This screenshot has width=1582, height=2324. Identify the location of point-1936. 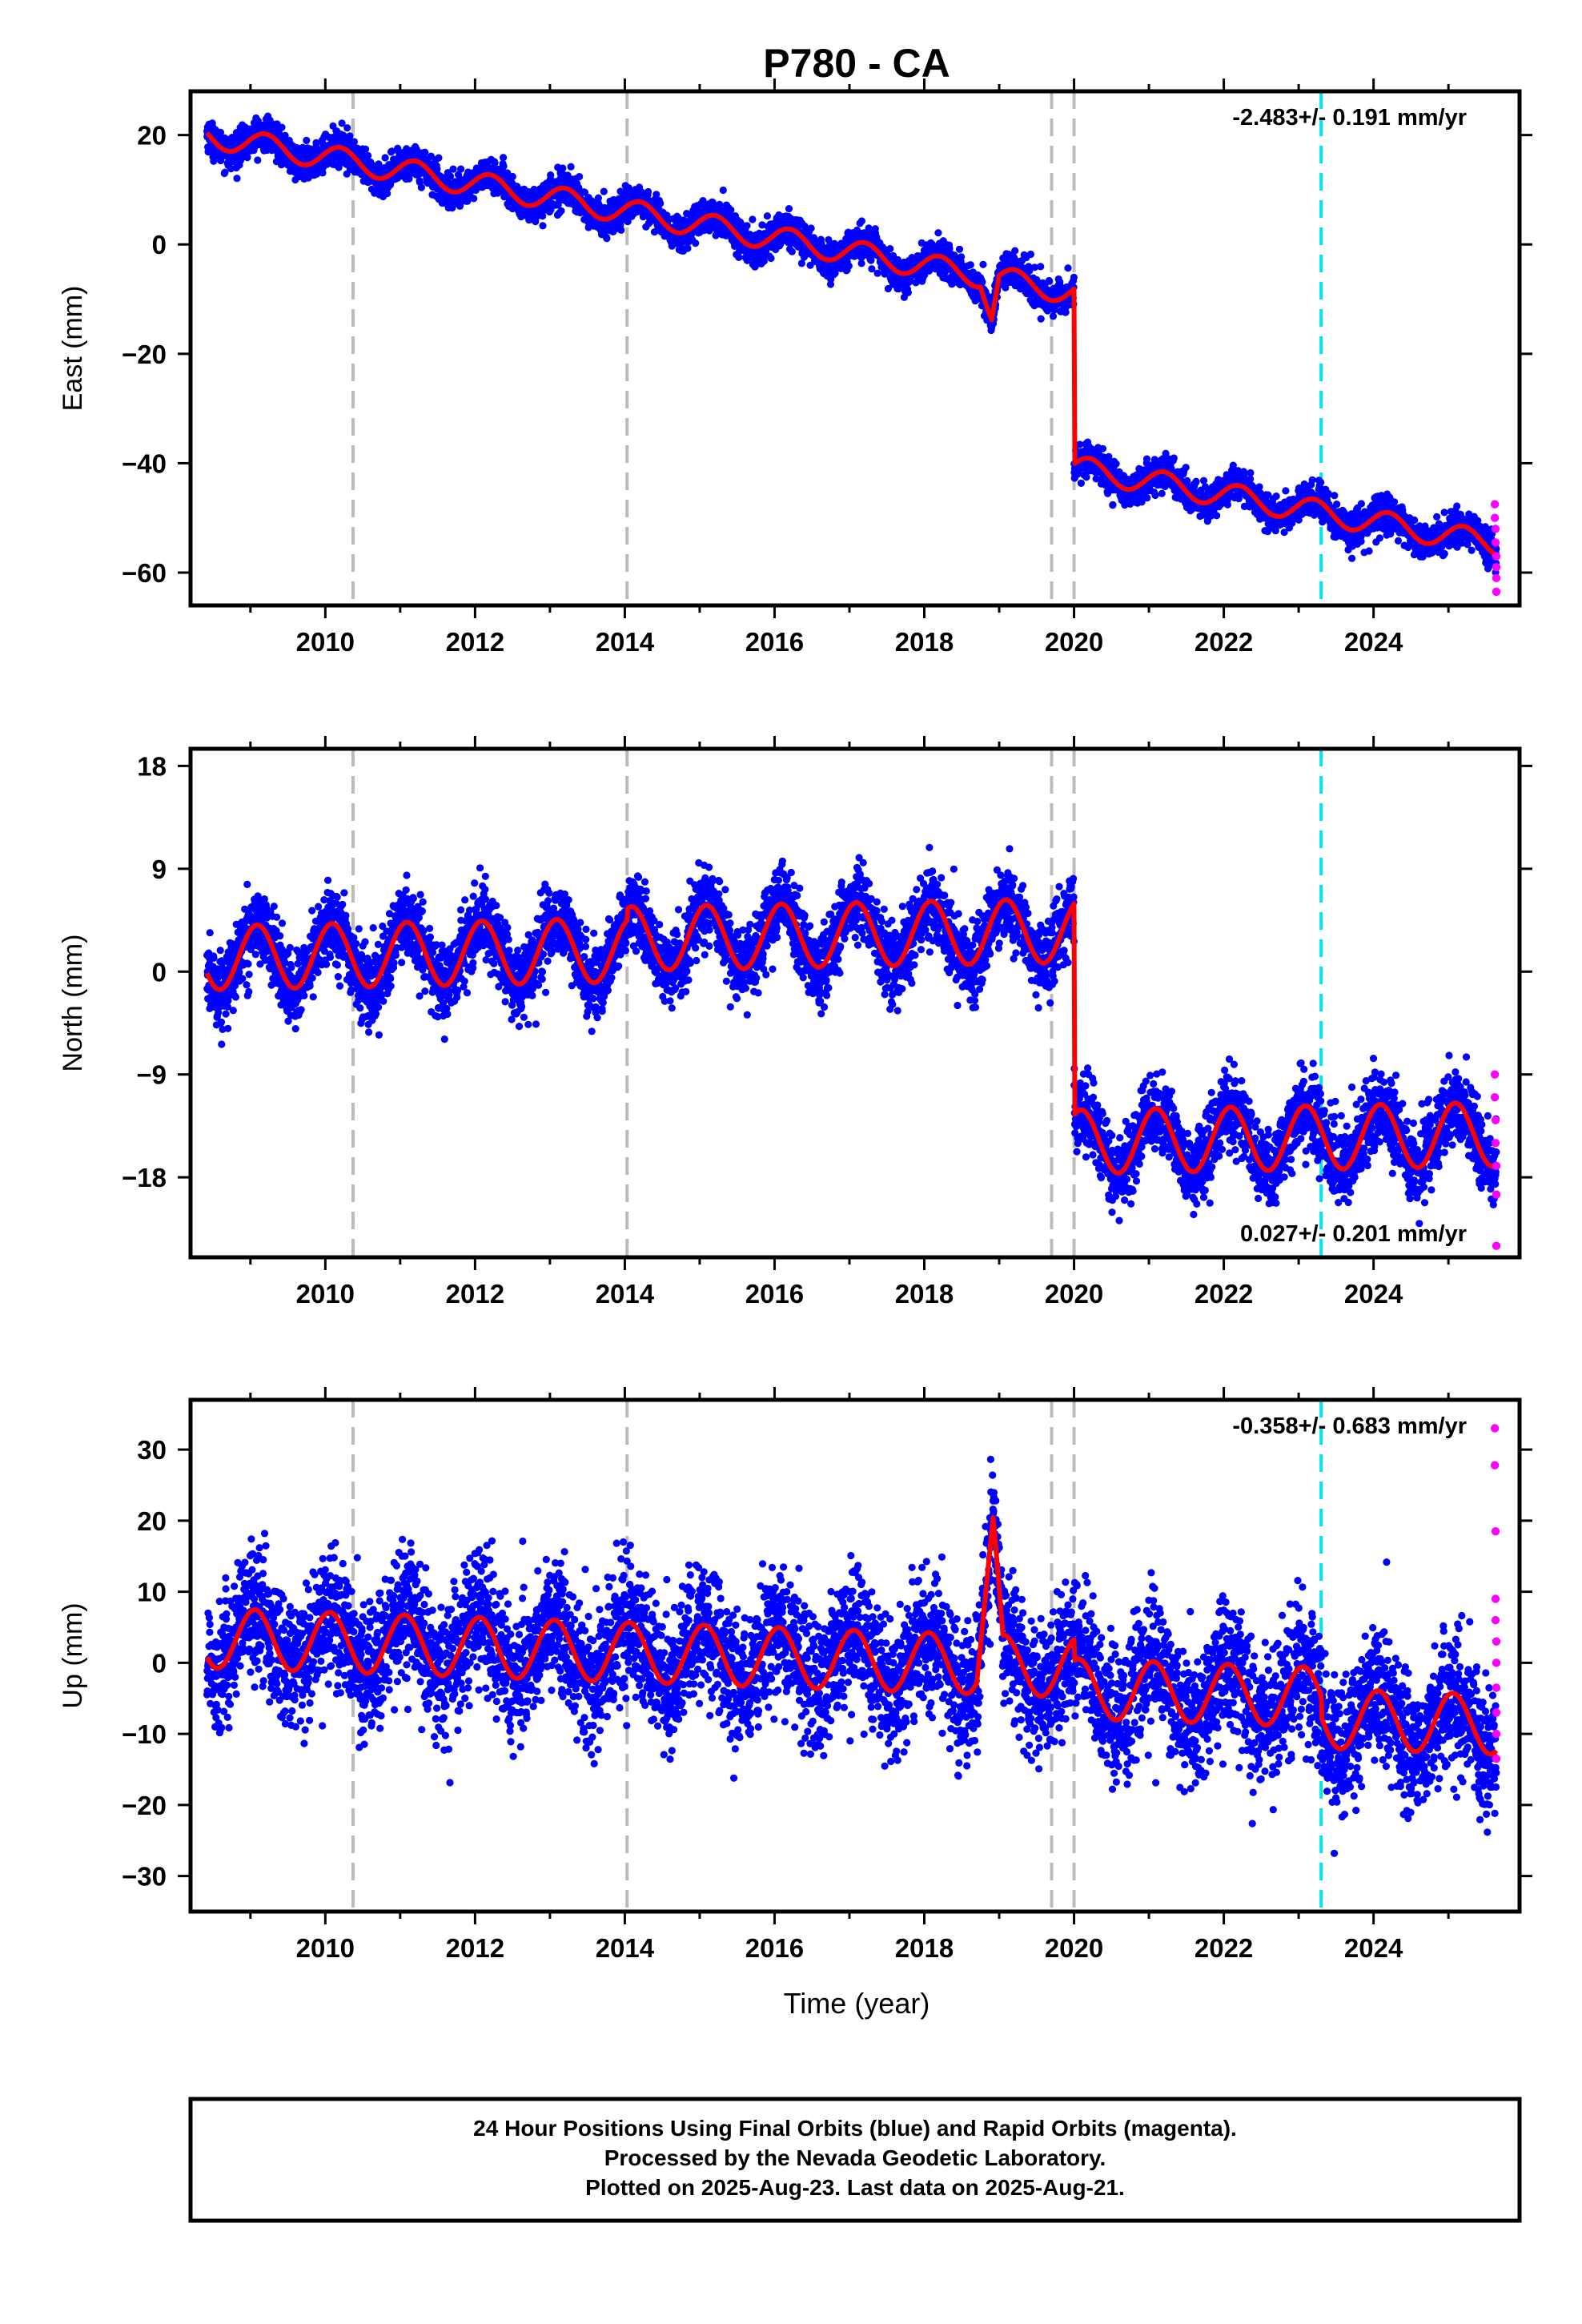
(604, 191).